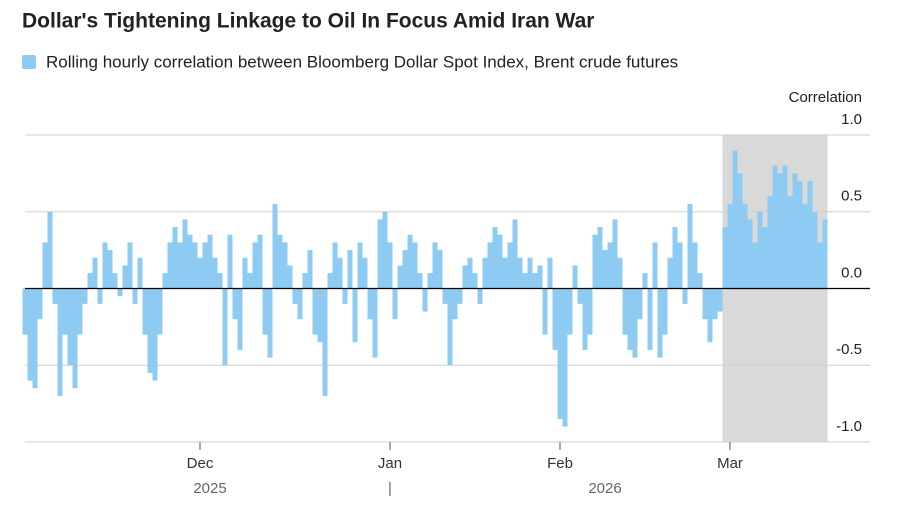  I want to click on x-tick-label: Feb, so click(560, 463).